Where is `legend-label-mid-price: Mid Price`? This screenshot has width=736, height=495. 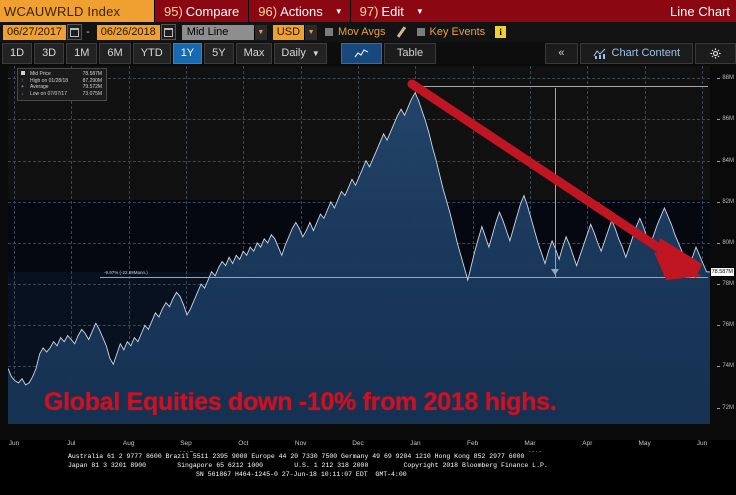
legend-label-mid-price: Mid Price is located at coordinates (40, 74).